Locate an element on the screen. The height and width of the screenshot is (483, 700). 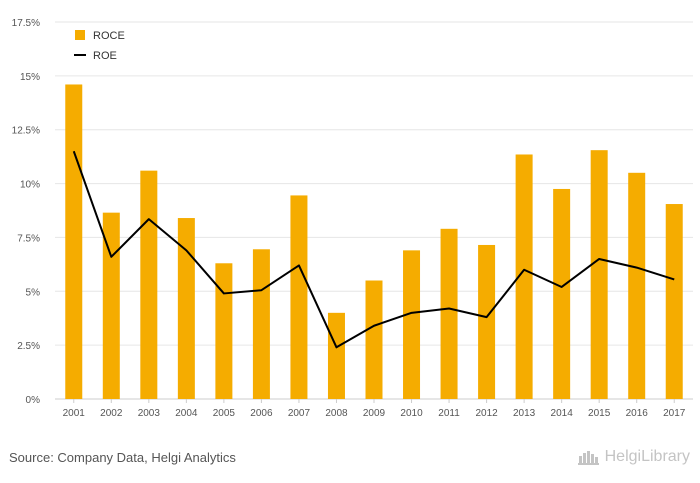
brand-name: HelgiLibrary is located at coordinates (647, 456).